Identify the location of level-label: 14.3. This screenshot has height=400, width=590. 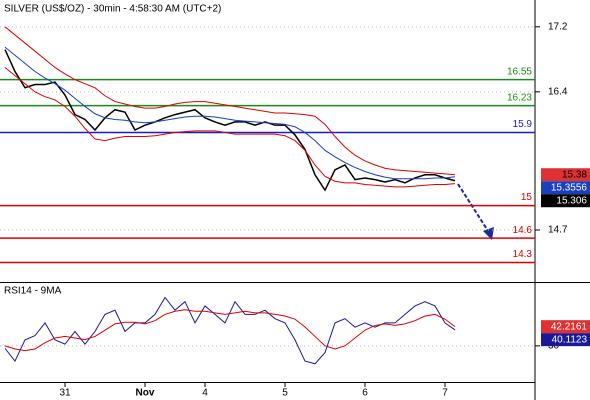
(523, 254).